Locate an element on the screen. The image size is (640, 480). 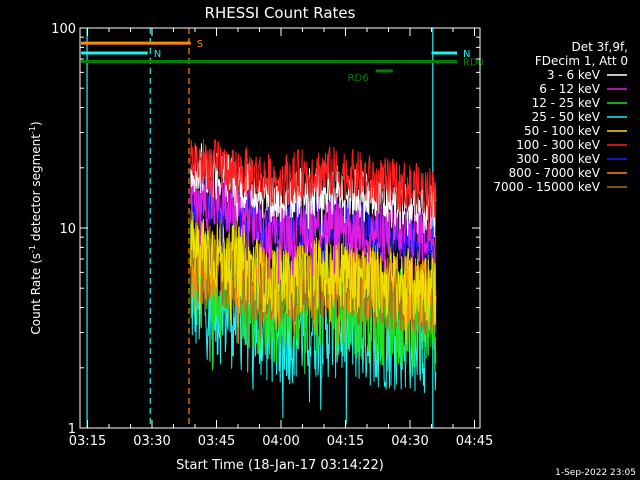
y-axis-label-sup-1: -1 is located at coordinates (32, 249).